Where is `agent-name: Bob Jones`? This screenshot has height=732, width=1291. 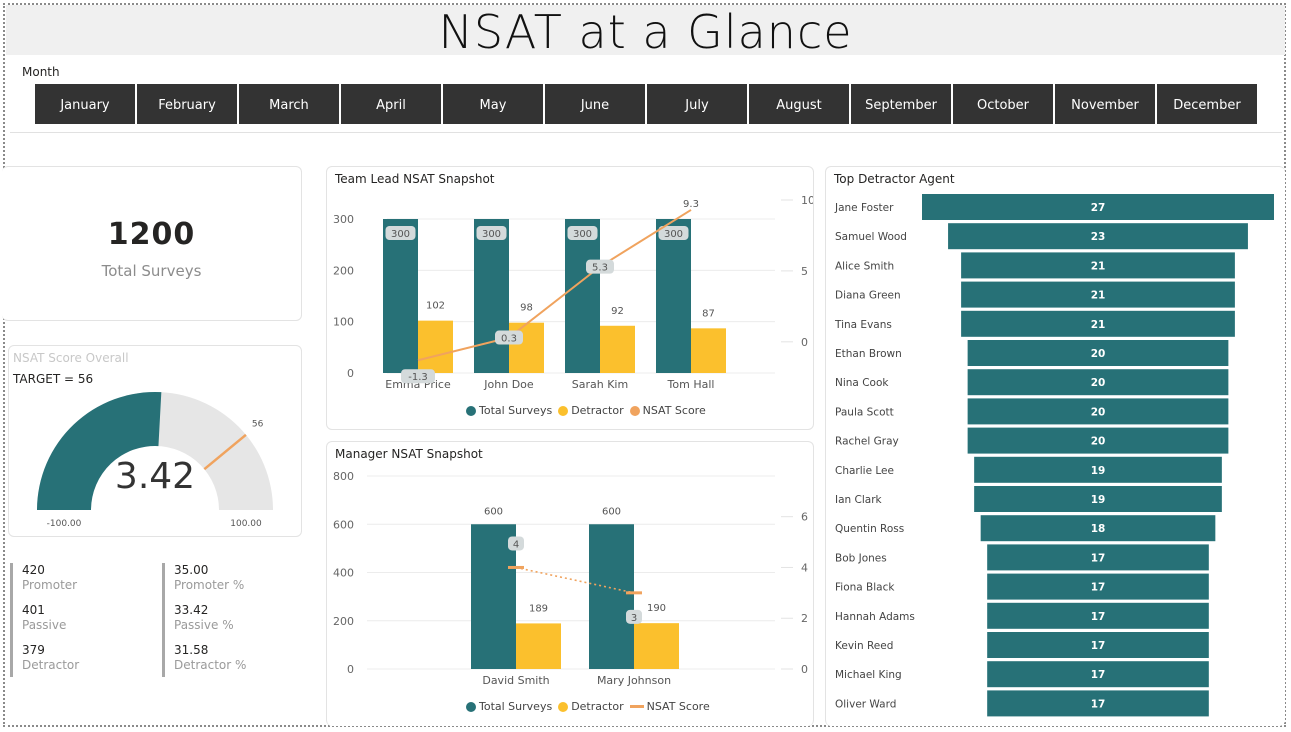 agent-name: Bob Jones is located at coordinates (861, 558).